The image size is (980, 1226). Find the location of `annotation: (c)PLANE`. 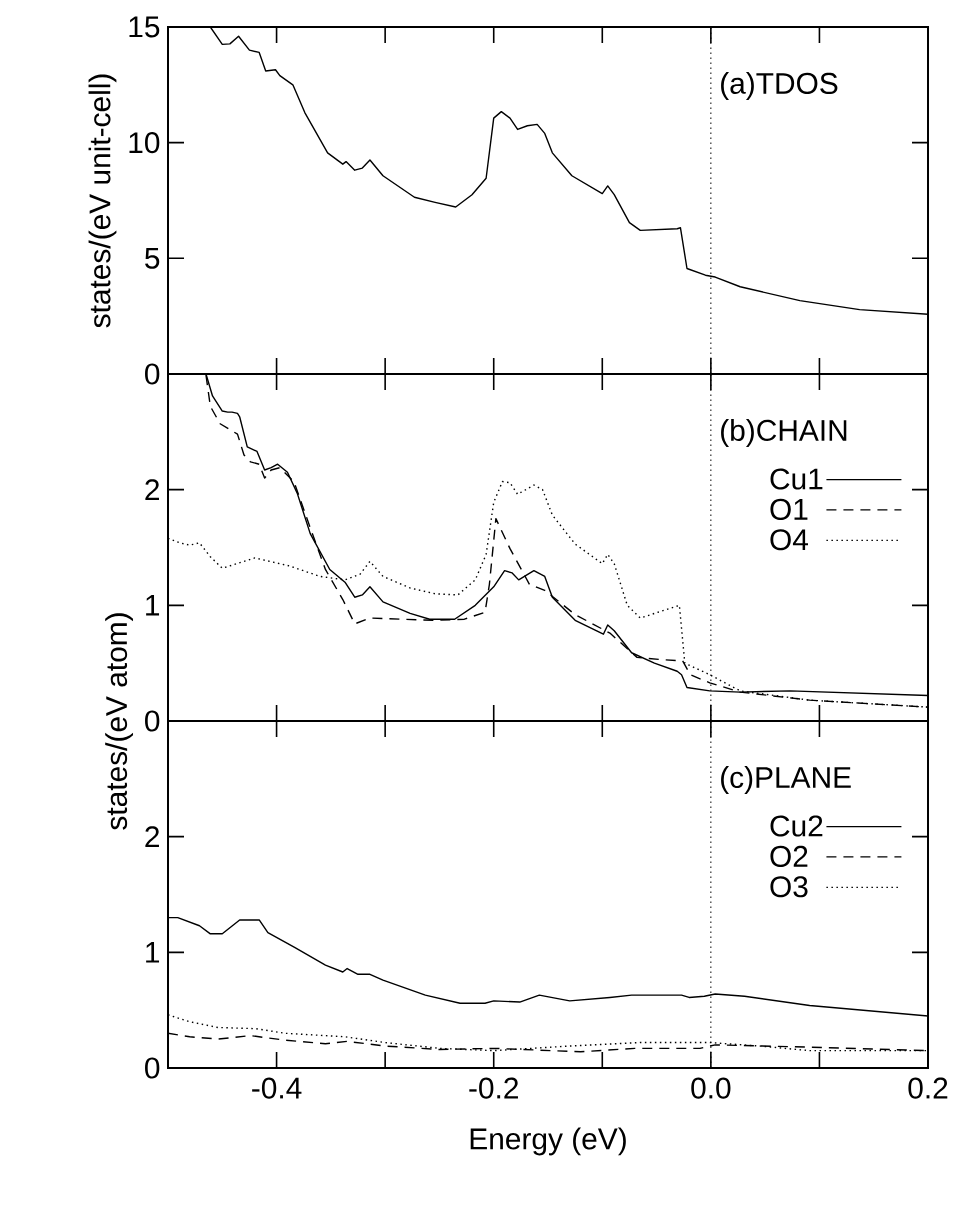

annotation: (c)PLANE is located at coordinates (786, 780).